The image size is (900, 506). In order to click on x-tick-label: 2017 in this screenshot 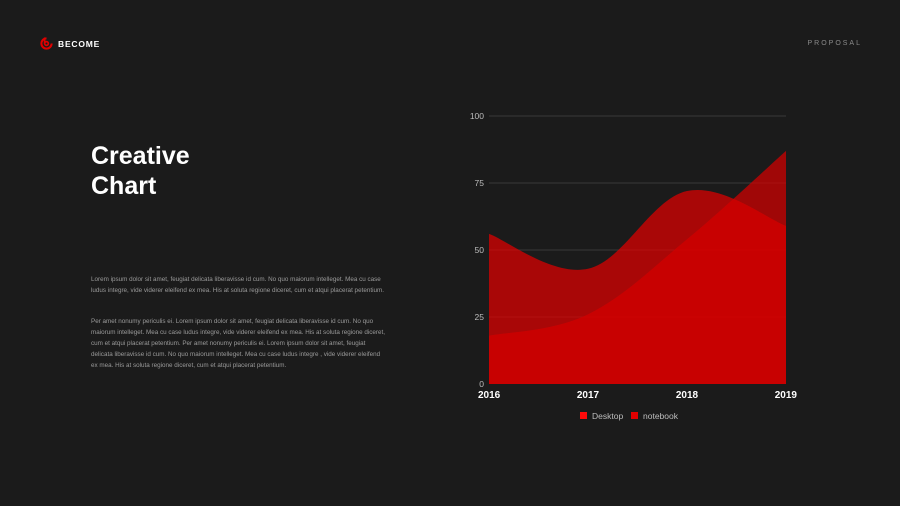, I will do `click(588, 395)`.